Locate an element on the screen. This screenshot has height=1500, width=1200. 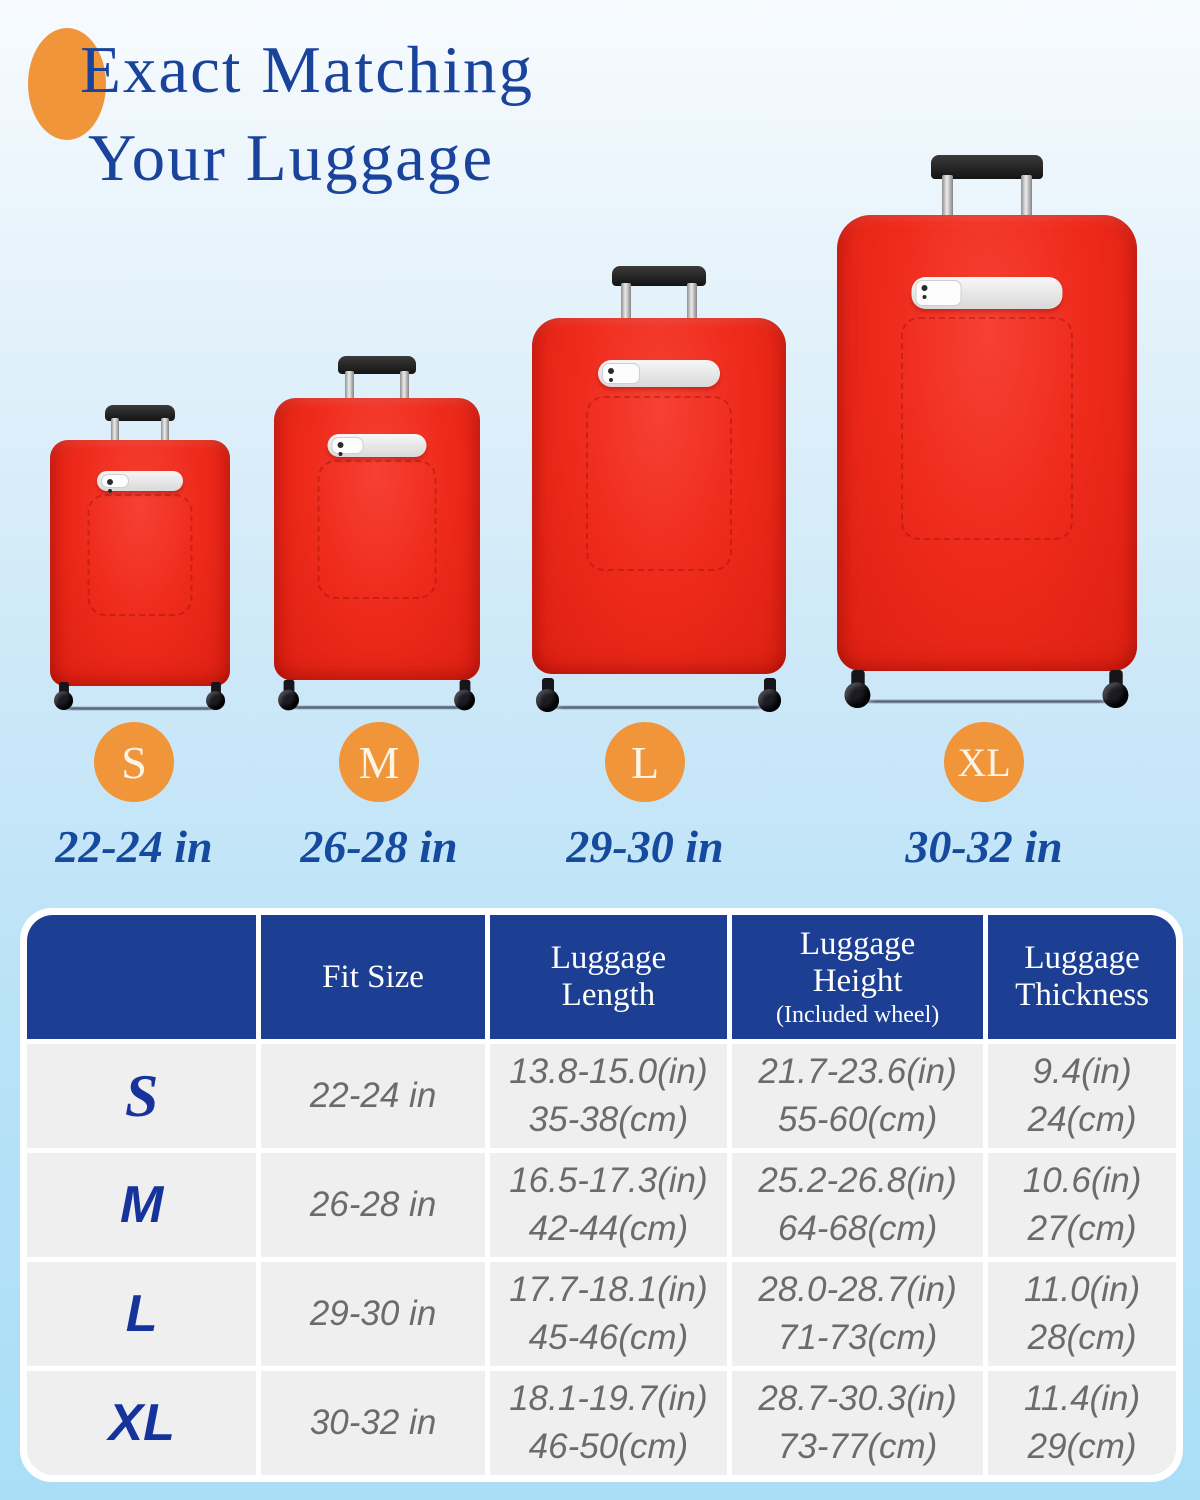
cell-value: 64-68(cm) is located at coordinates (857, 1228).